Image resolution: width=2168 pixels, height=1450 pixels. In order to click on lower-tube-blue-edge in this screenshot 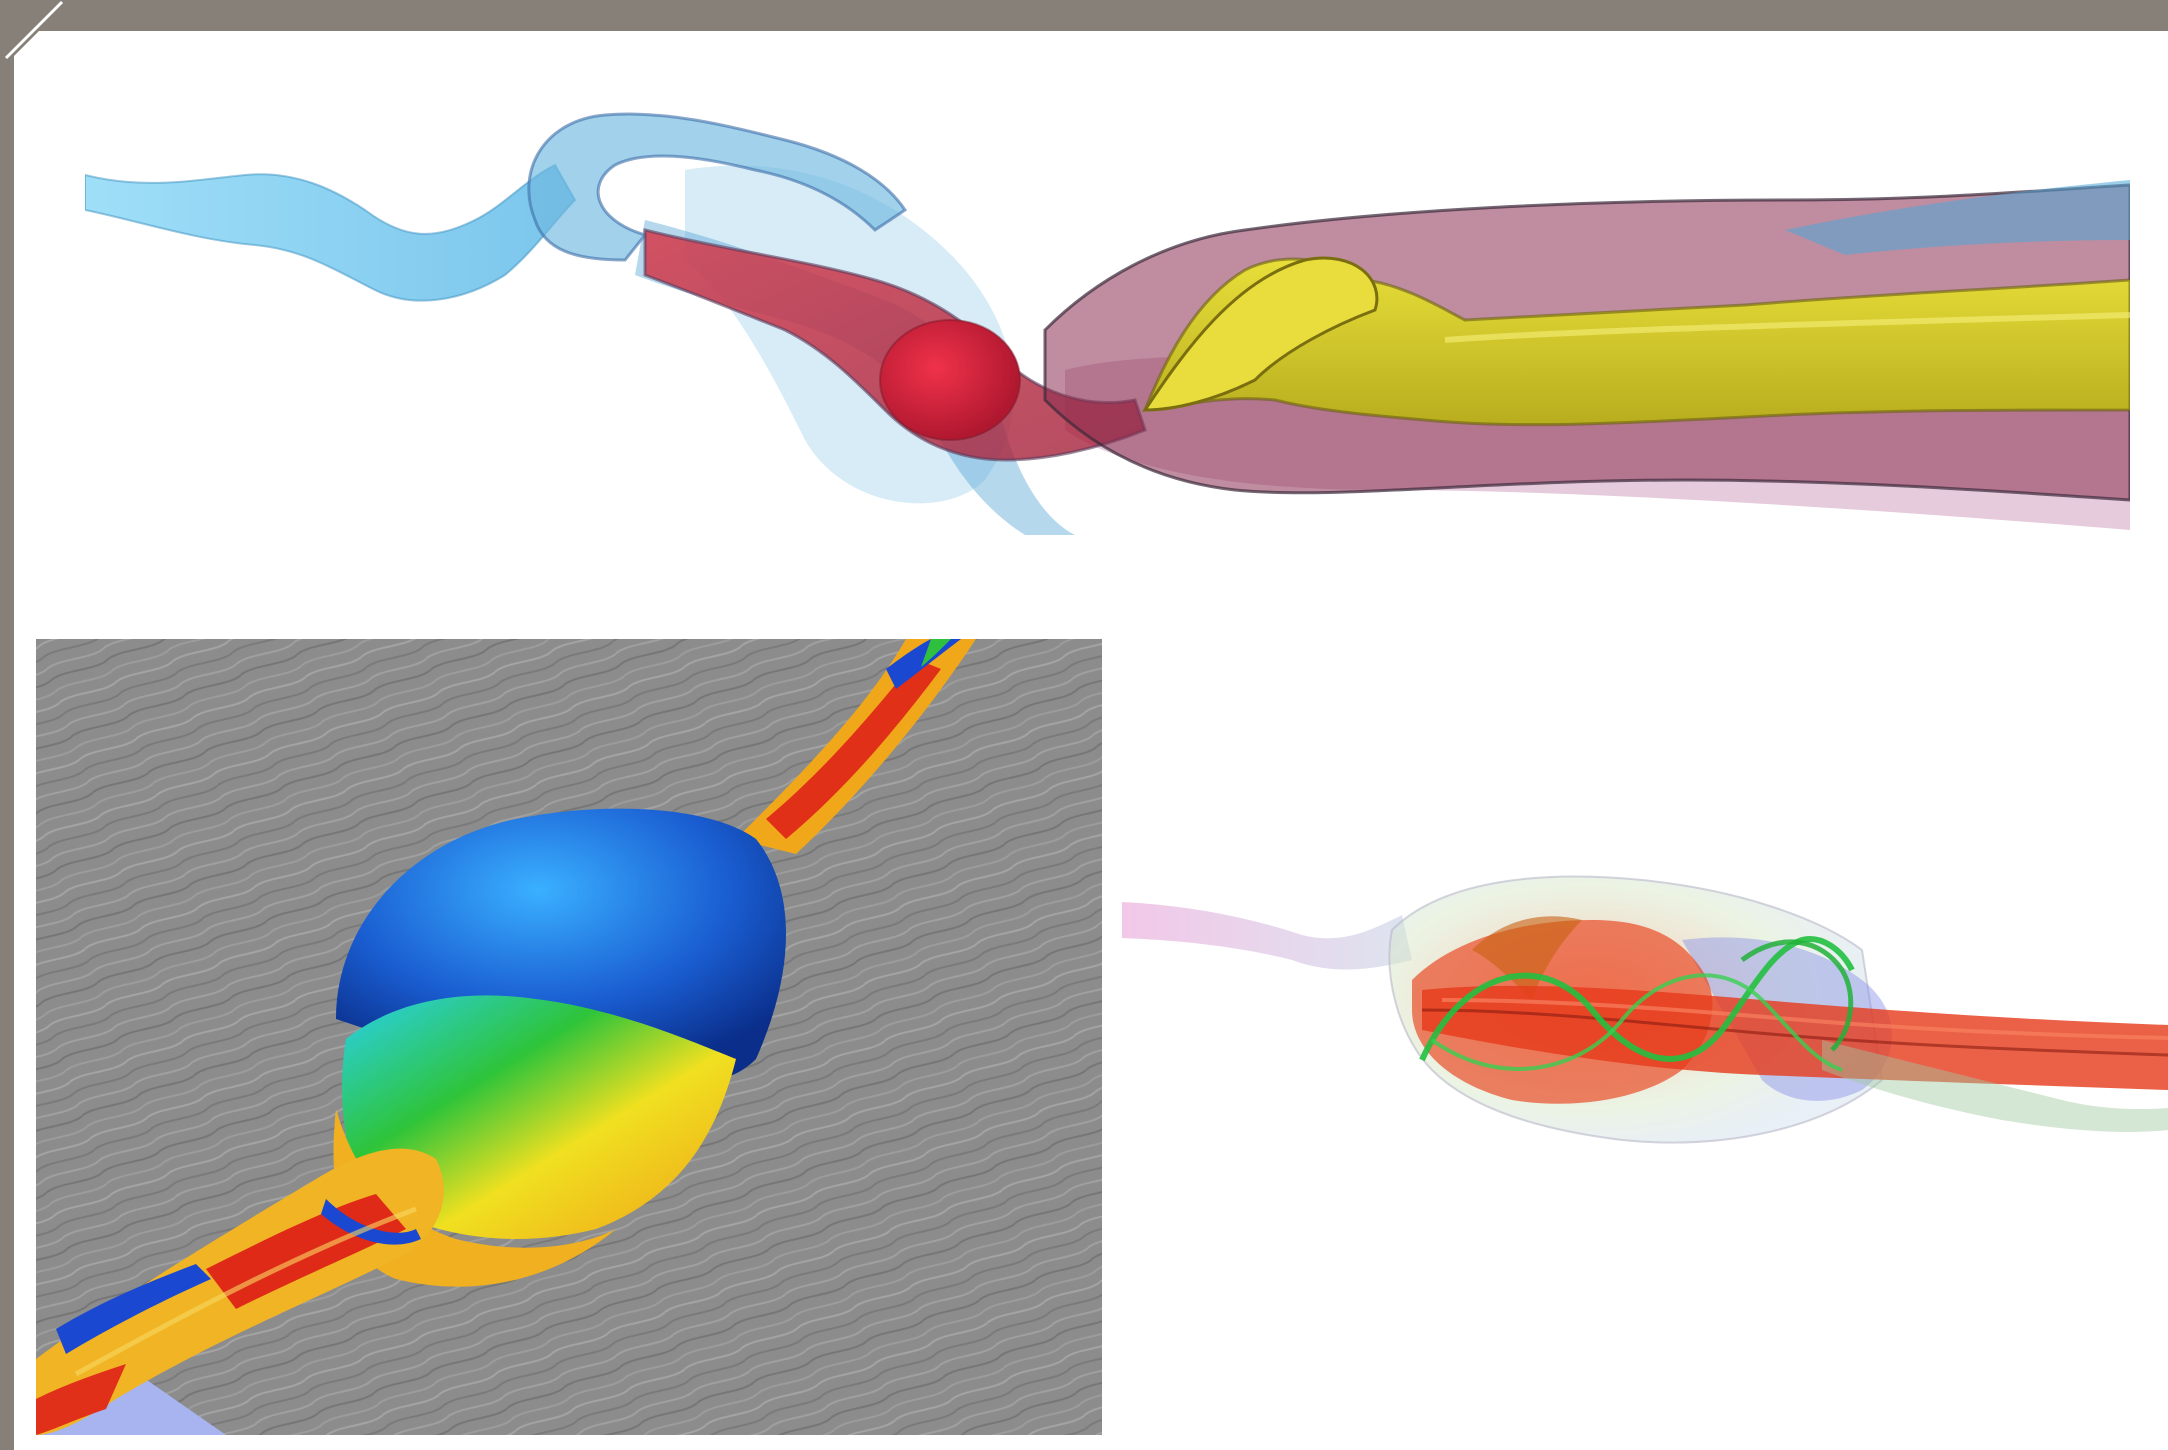, I will do `click(371, 1222)`.